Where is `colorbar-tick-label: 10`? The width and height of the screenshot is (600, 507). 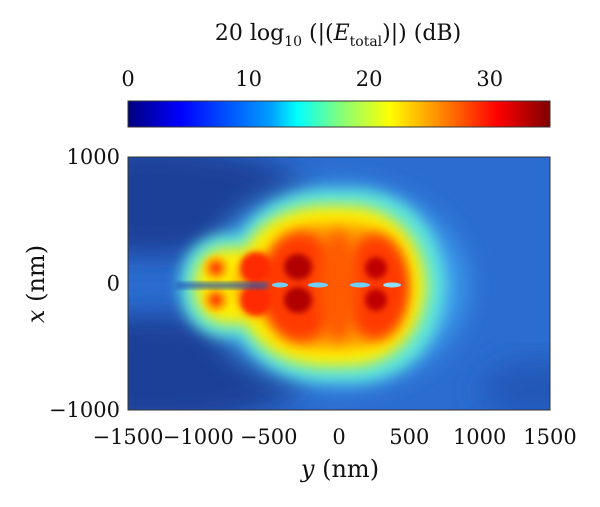
colorbar-tick-label: 10 is located at coordinates (248, 79).